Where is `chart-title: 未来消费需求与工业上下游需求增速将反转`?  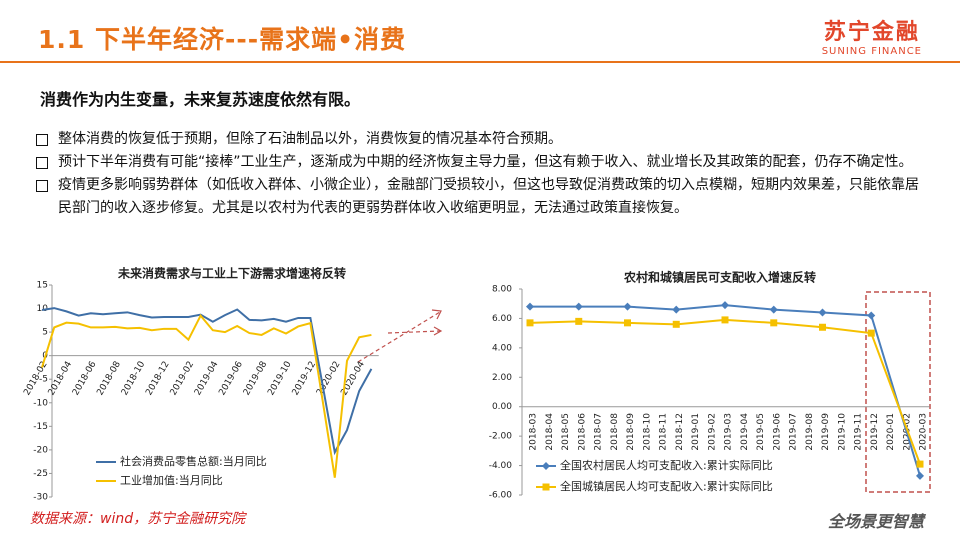
chart-title: 未来消费需求与工业上下游需求增速将反转 is located at coordinates (231, 273).